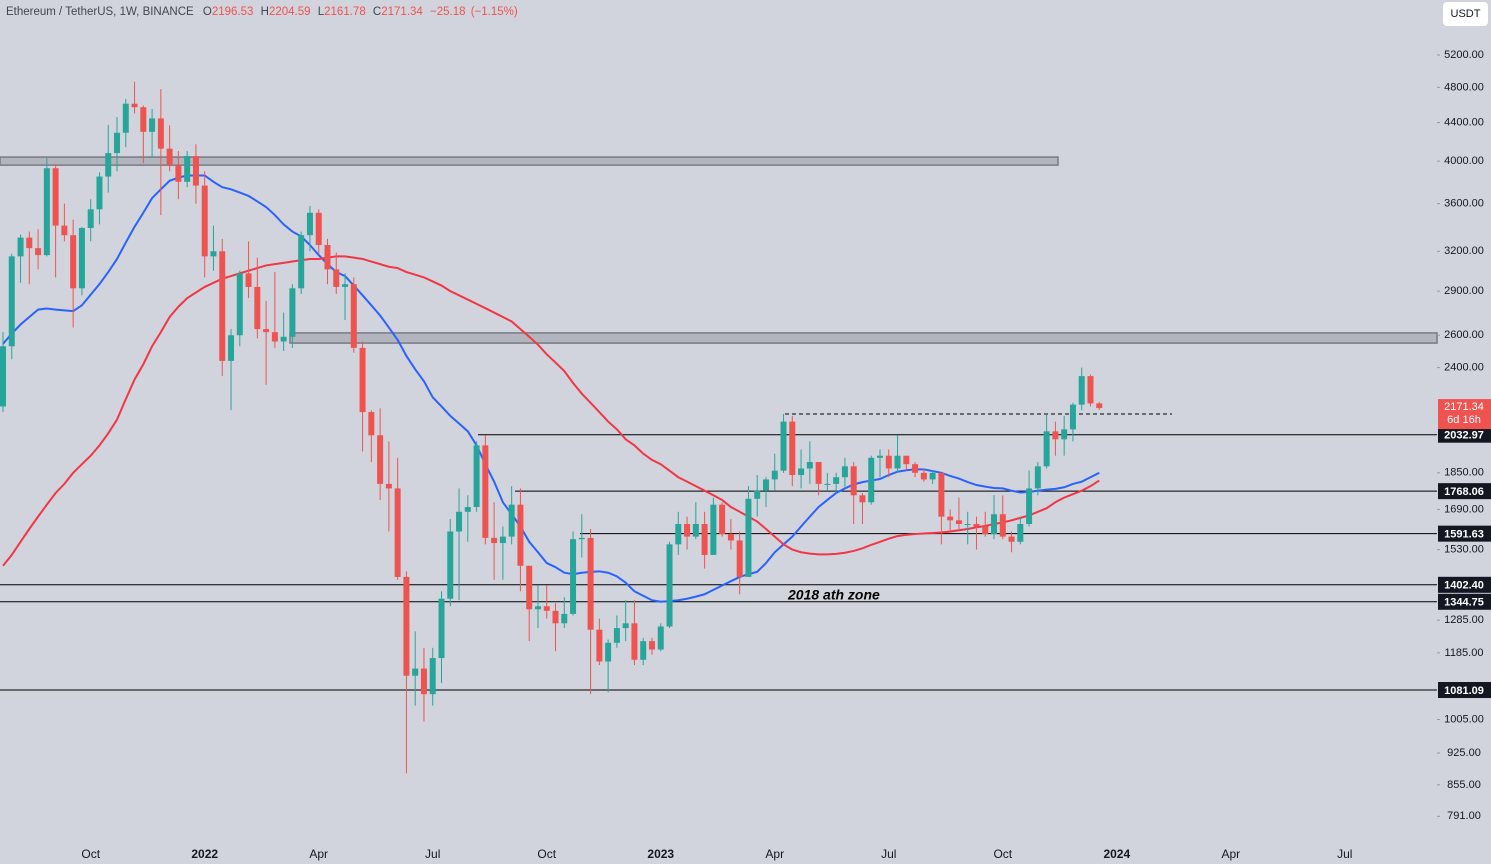 The width and height of the screenshot is (1491, 864). What do you see at coordinates (1464, 87) in the screenshot?
I see `y-tick-label: 4800.00` at bounding box center [1464, 87].